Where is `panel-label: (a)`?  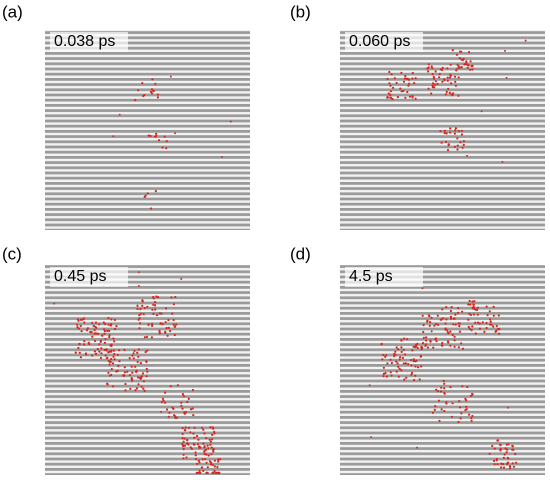 panel-label: (a) is located at coordinates (12, 11).